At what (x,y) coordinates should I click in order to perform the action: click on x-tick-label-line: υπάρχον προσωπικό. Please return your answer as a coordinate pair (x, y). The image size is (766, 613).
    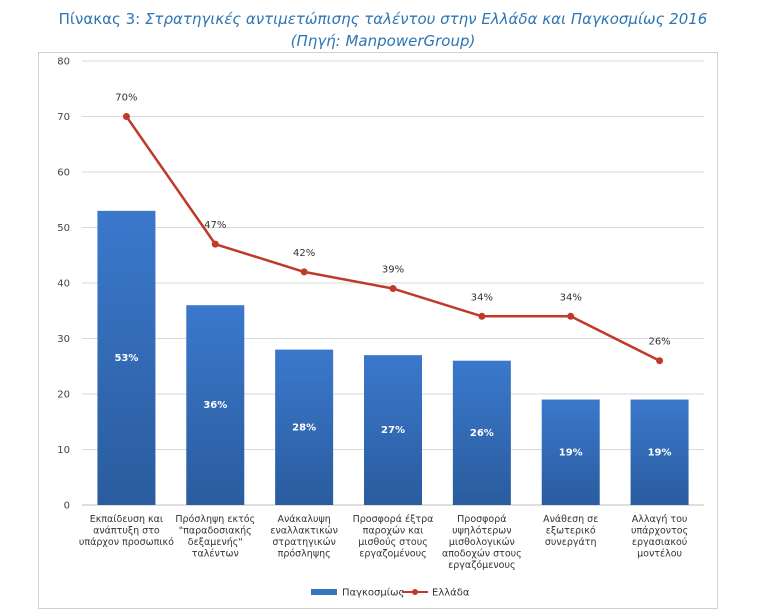
    Looking at the image, I should click on (126, 542).